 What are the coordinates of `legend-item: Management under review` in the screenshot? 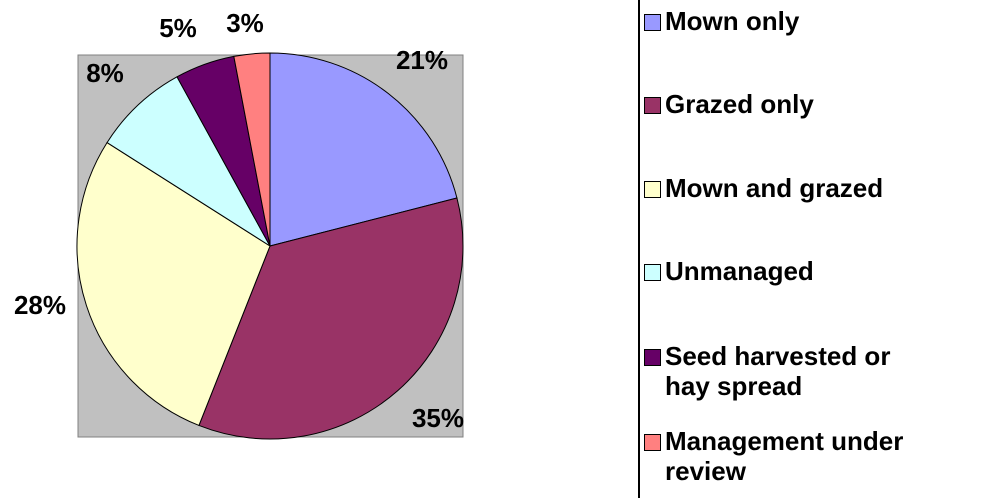 It's located at (785, 456).